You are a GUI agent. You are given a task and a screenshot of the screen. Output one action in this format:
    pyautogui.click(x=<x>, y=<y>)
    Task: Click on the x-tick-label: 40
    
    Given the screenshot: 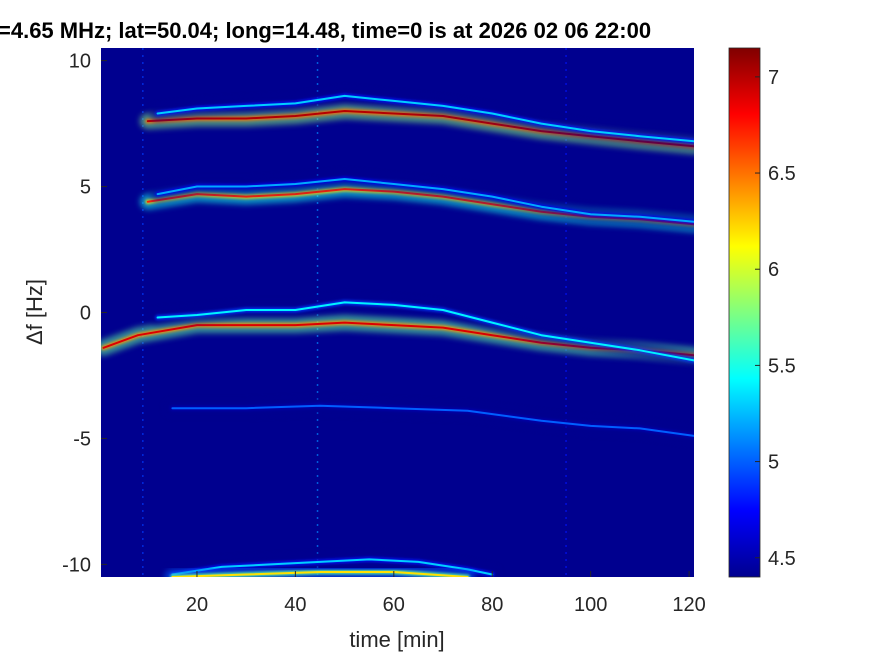 What is the action you would take?
    pyautogui.click(x=295, y=605)
    